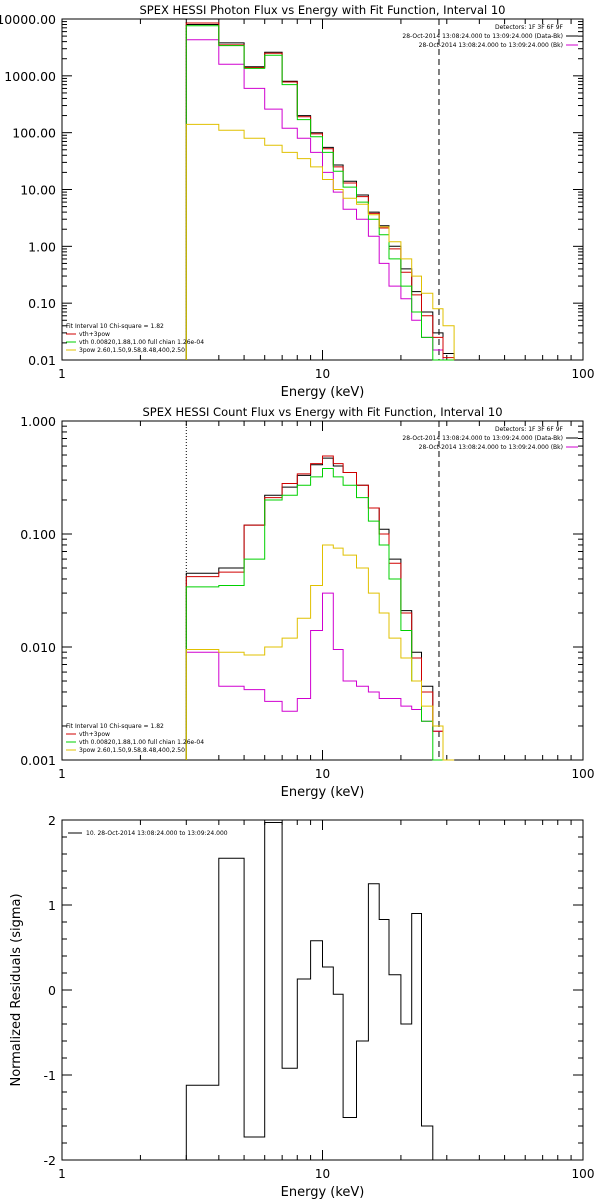 Image resolution: width=600 pixels, height=1204 pixels. Describe the element at coordinates (52, 905) in the screenshot. I see `y-tick-label: 1` at that location.